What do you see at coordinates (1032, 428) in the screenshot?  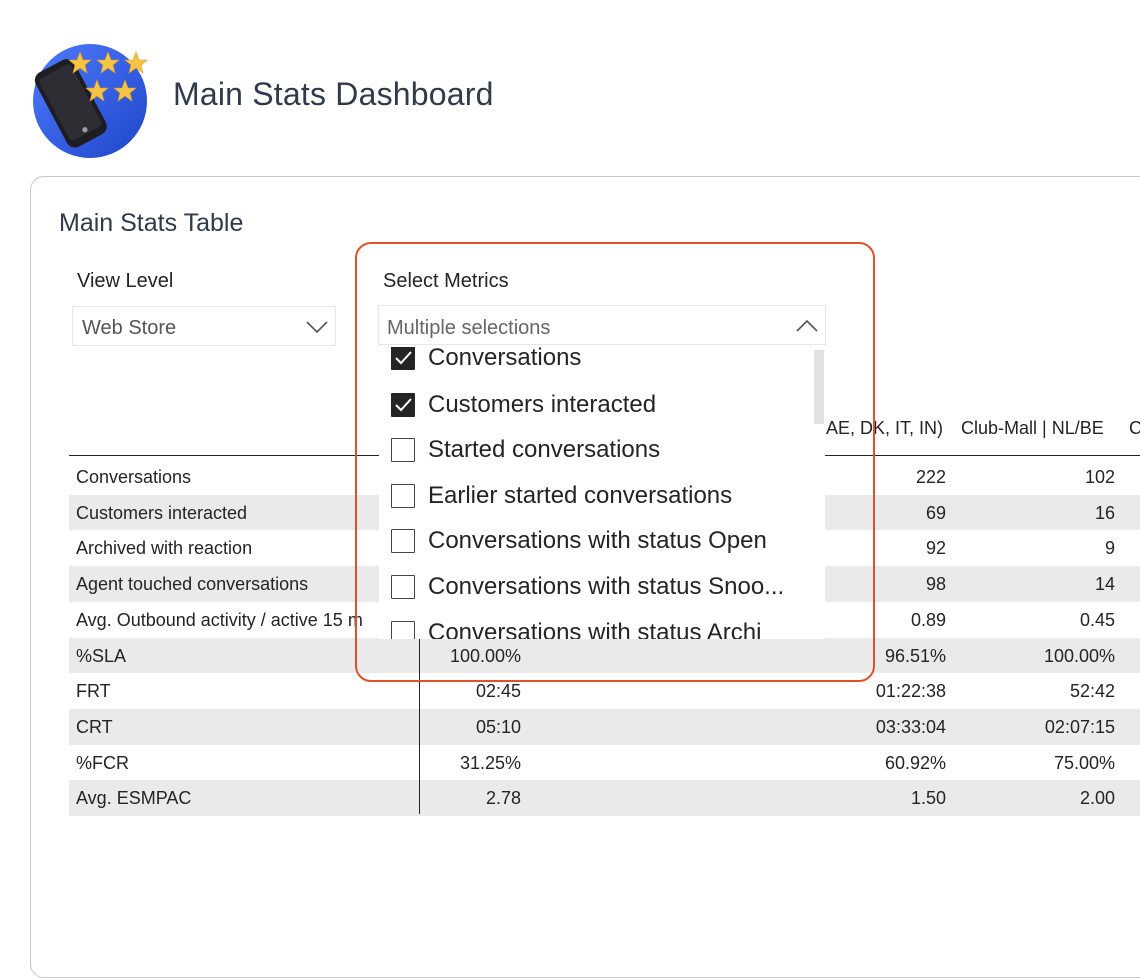 I see `column-header: Club-Mall | NL/BE` at bounding box center [1032, 428].